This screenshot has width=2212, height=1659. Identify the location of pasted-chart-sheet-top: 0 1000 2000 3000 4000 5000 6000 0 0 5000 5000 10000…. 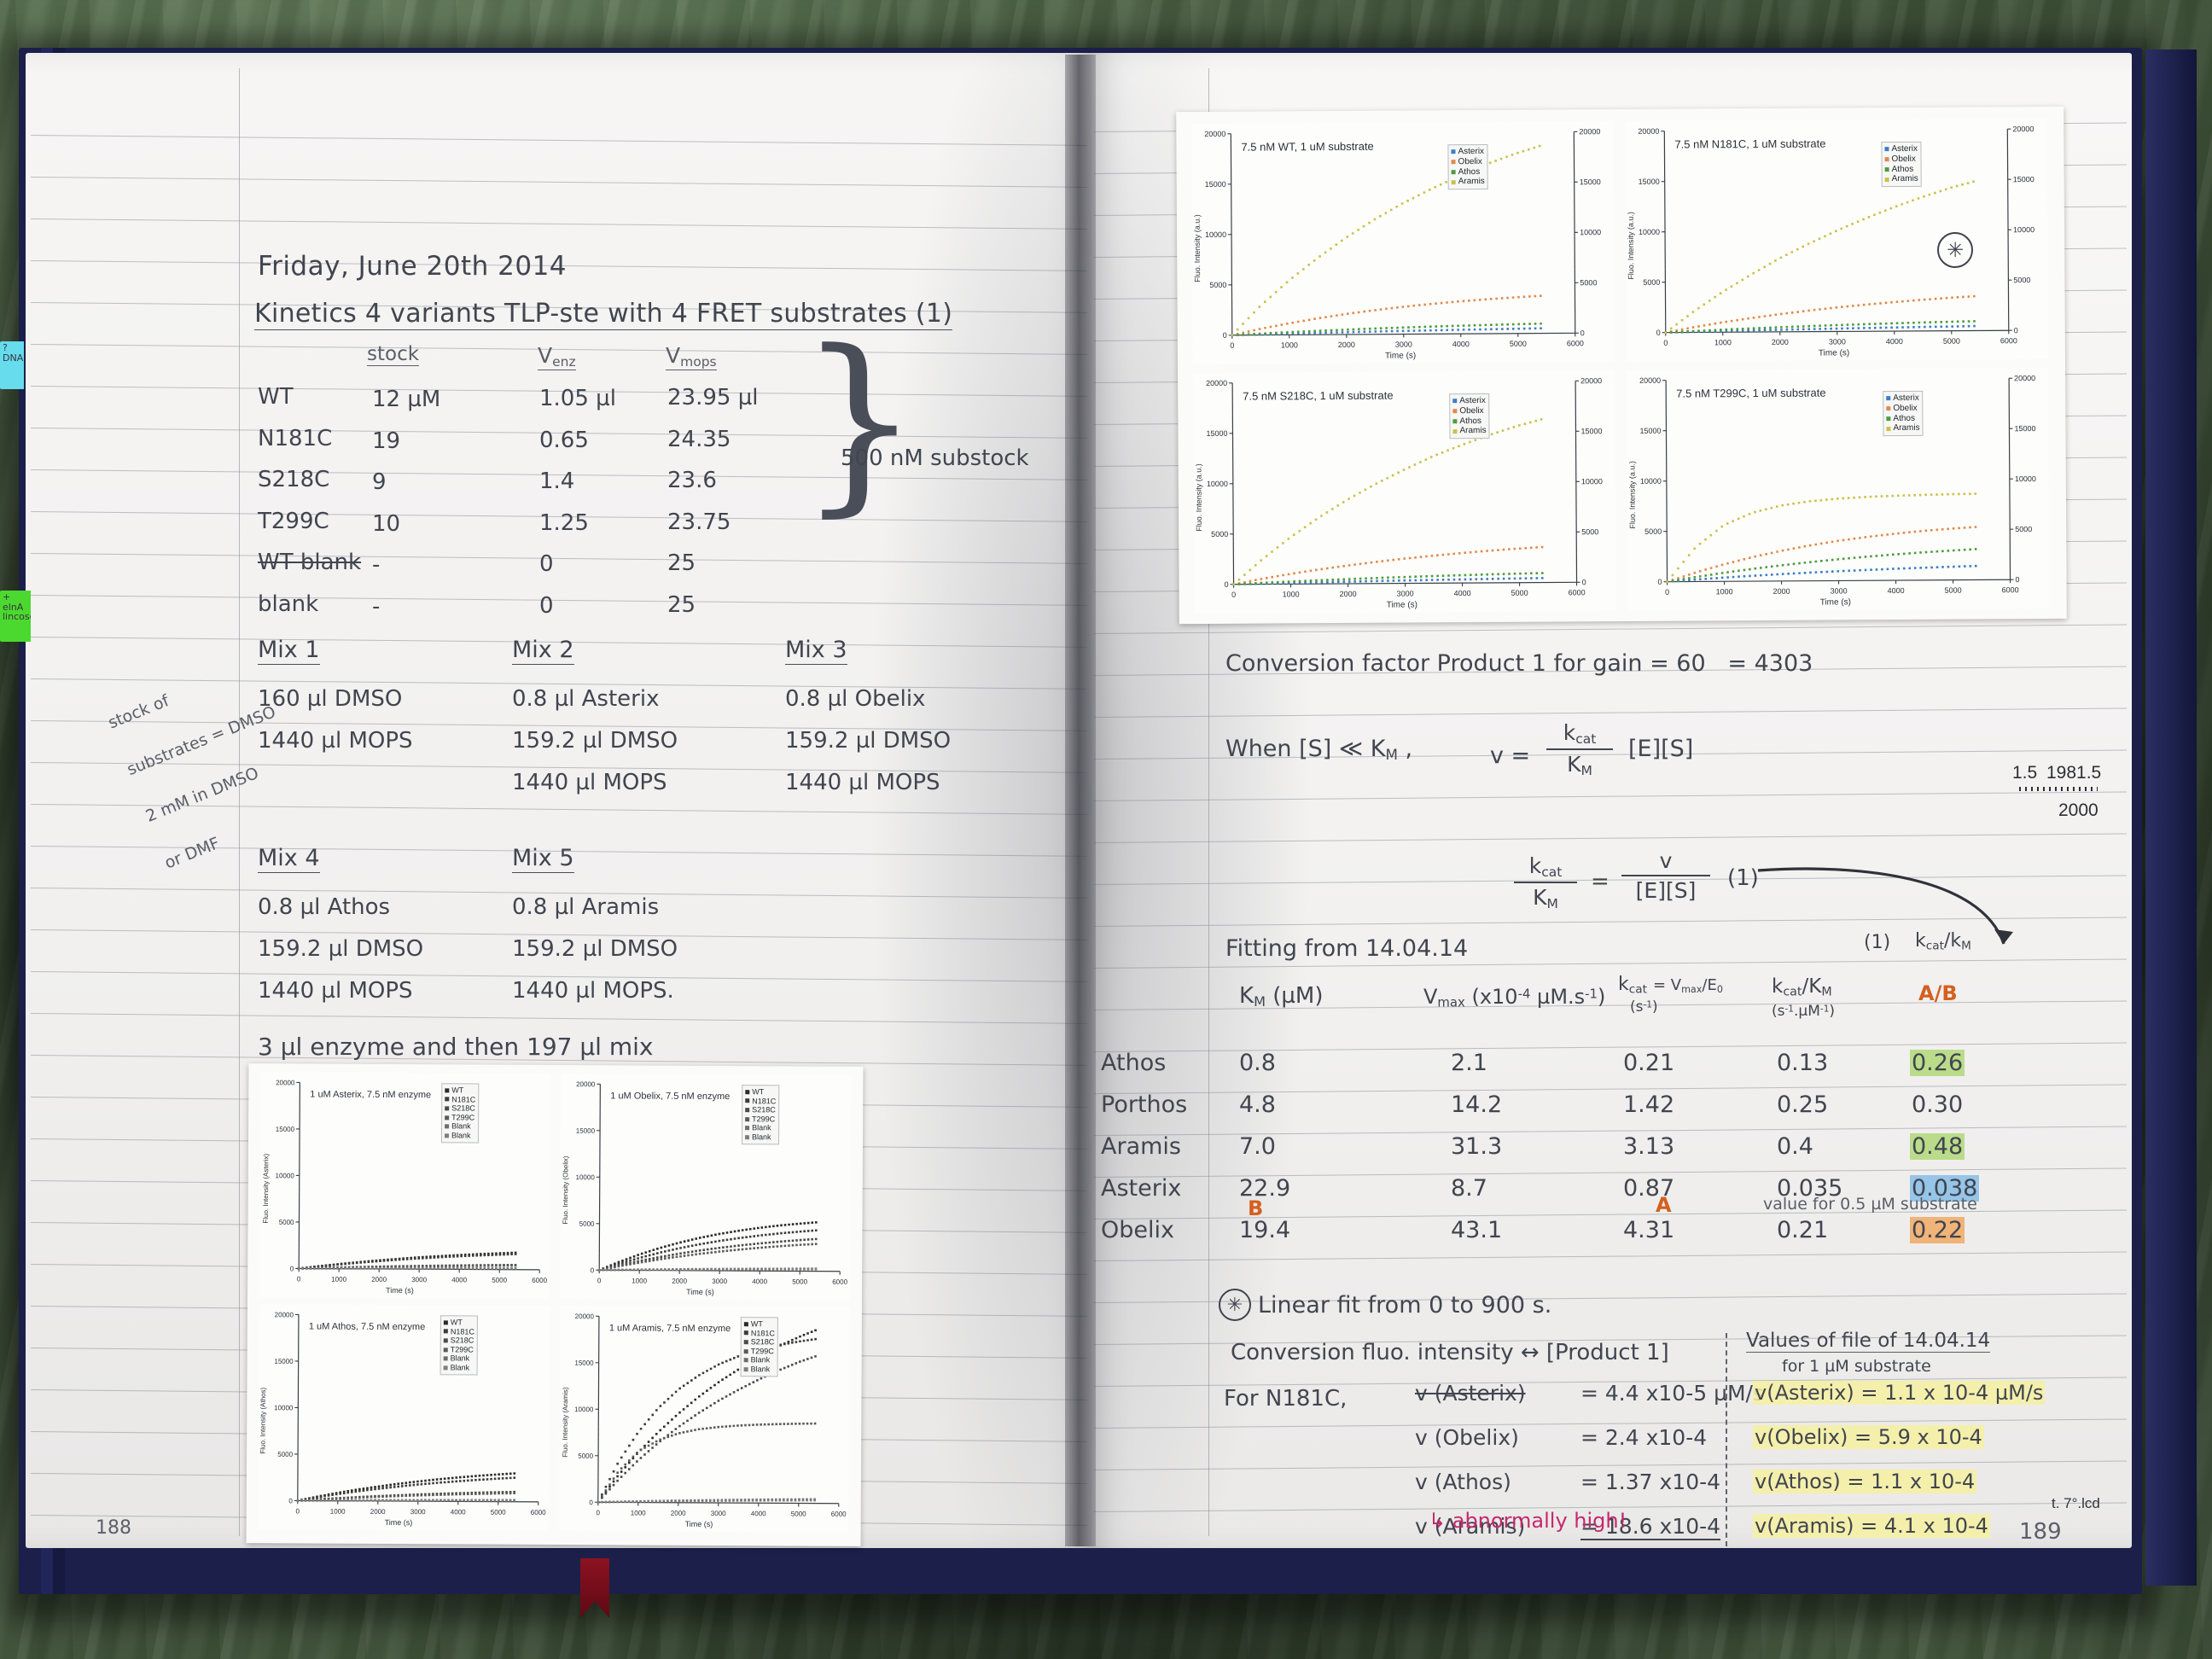
(1621, 365).